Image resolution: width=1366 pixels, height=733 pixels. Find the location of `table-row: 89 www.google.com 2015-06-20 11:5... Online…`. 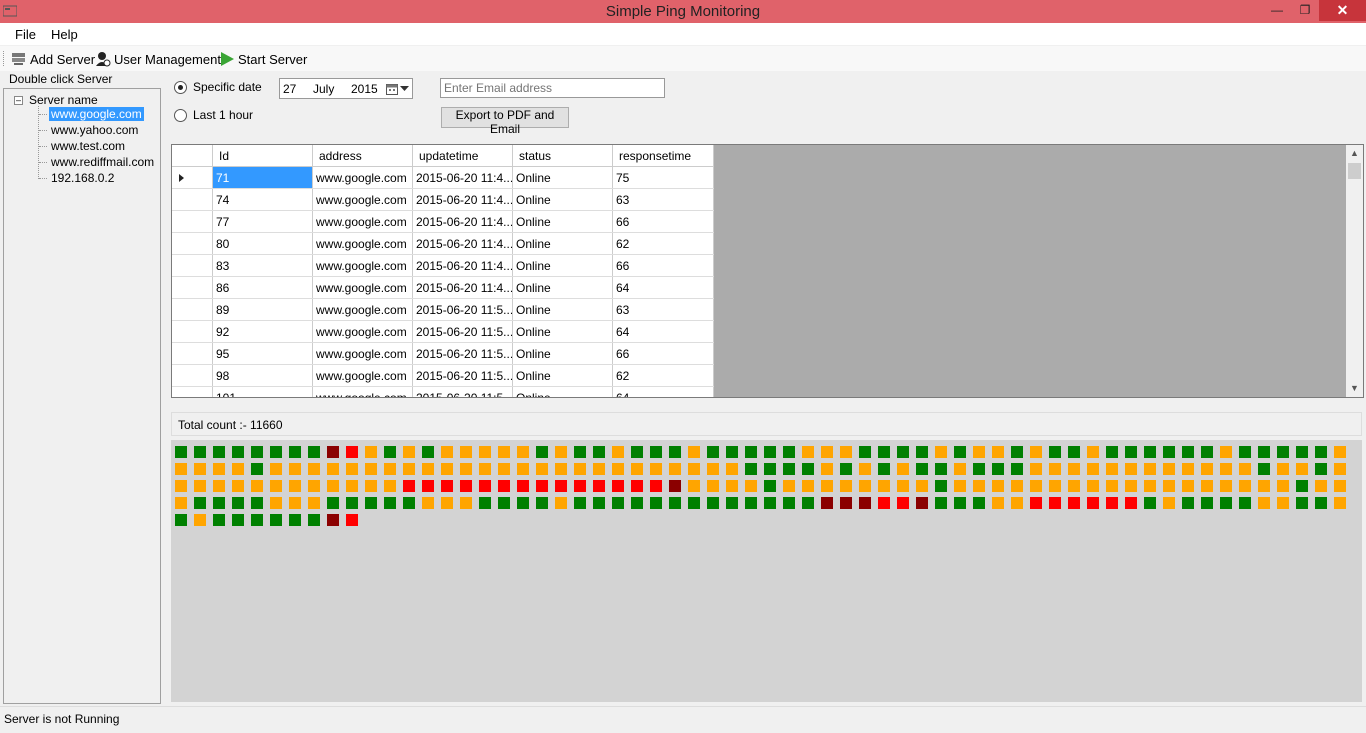

table-row: 89 www.google.com 2015-06-20 11:5... Online… is located at coordinates (443, 310).